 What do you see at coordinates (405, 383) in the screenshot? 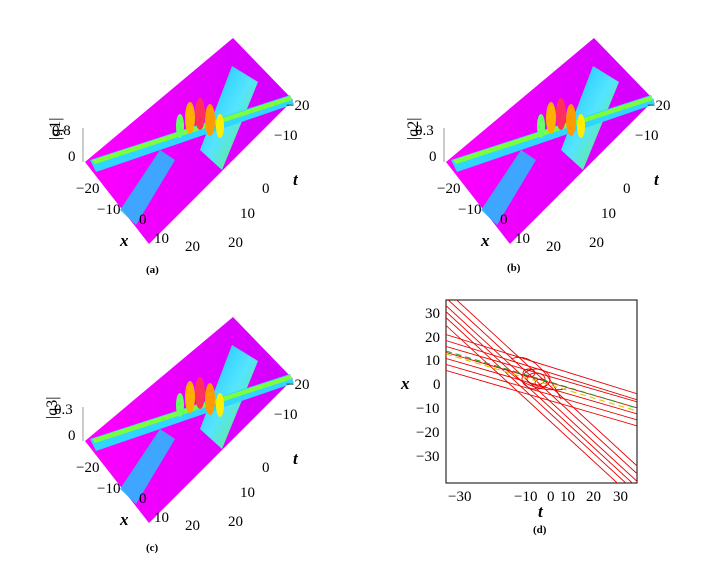
I see `y-axis-label: x` at bounding box center [405, 383].